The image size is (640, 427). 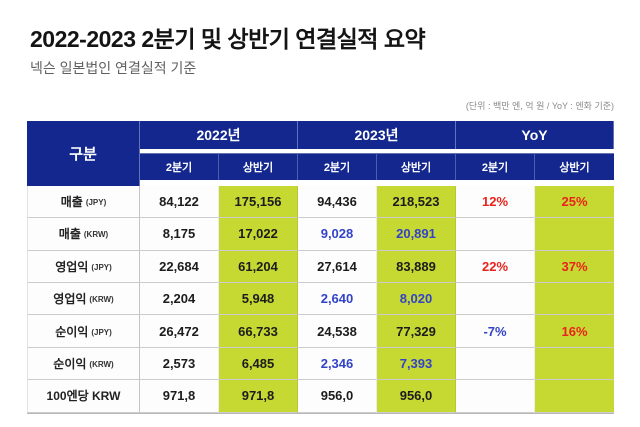 I want to click on table-cell: 84,122, so click(x=179, y=202).